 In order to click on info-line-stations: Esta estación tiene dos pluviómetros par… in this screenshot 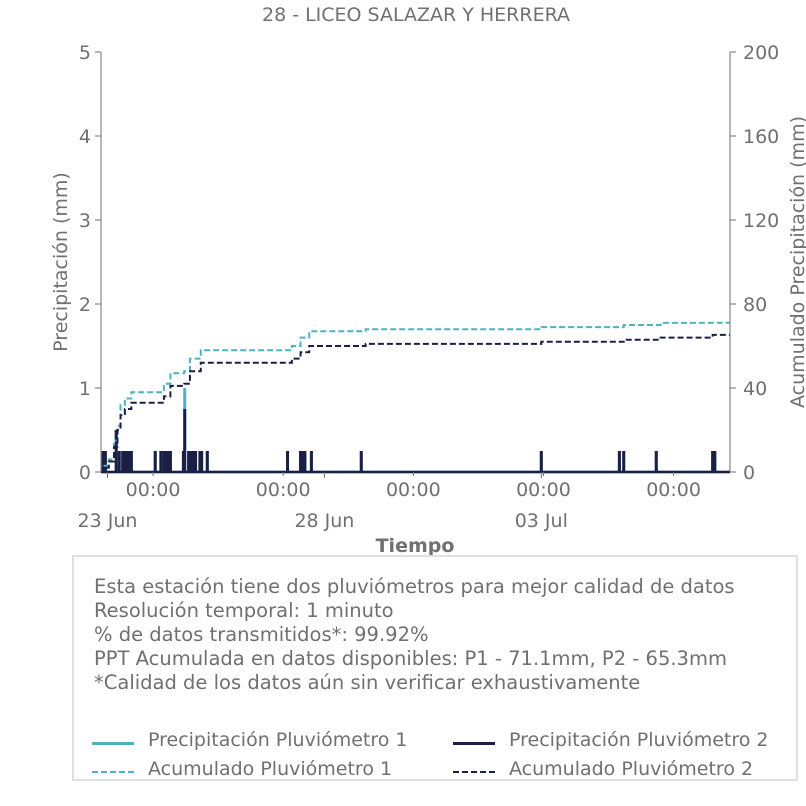, I will do `click(414, 586)`.